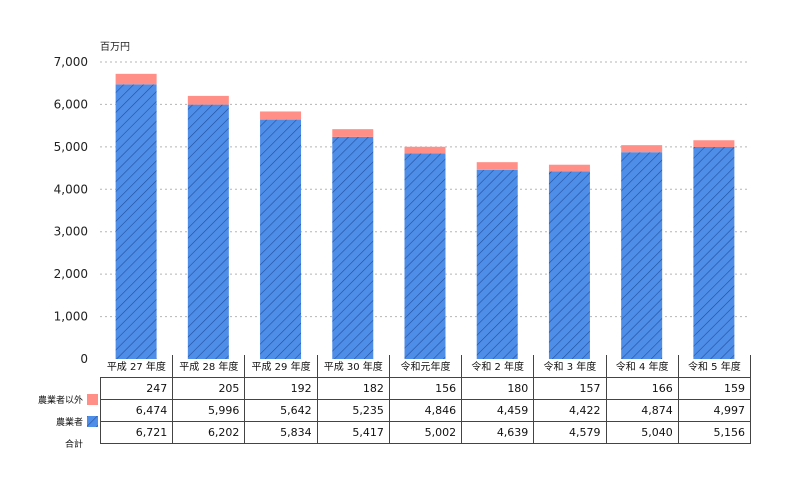  What do you see at coordinates (136, 432) in the screenshot?
I see `table-cell: 6,721` at bounding box center [136, 432].